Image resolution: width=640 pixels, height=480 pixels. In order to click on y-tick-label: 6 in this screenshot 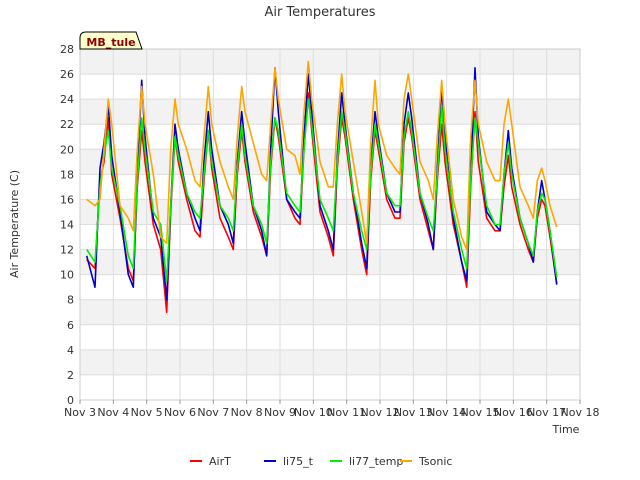, I will do `click(70, 325)`.